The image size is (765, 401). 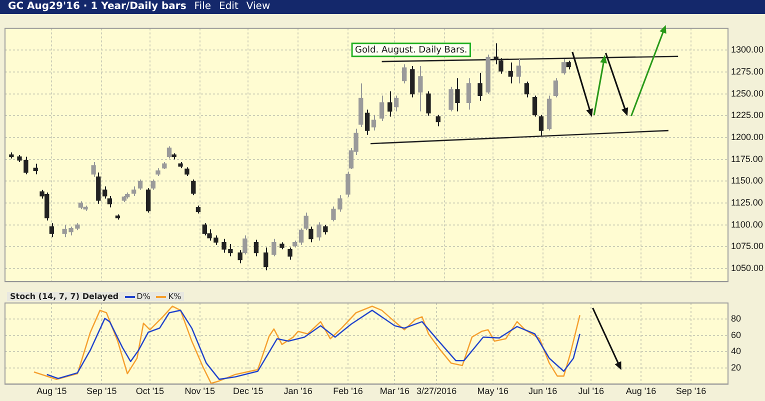 I want to click on legend-title: Stoch (14, 7, 7) Delayed, so click(x=64, y=296).